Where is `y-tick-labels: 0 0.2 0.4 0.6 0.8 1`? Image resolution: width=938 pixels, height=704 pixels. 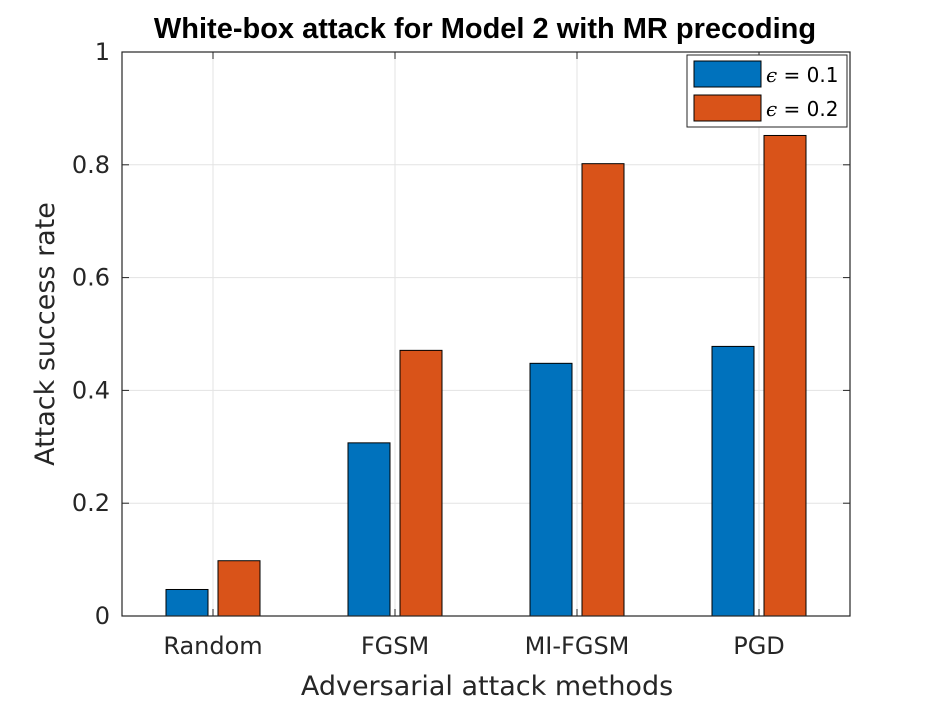 y-tick-labels: 0 0.2 0.4 0.6 0.8 1 is located at coordinates (91, 334).